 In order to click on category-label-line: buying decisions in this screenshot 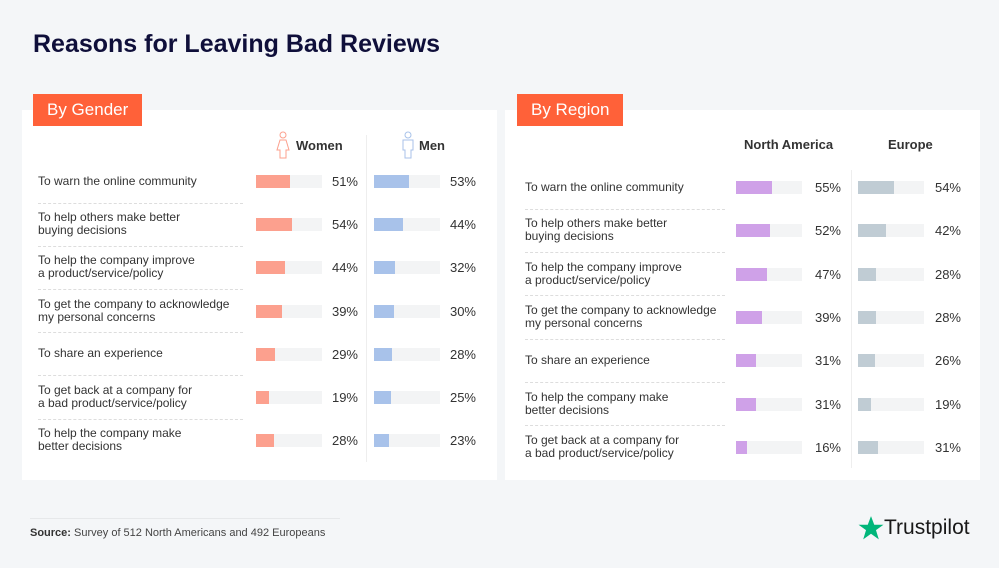, I will do `click(82, 230)`.